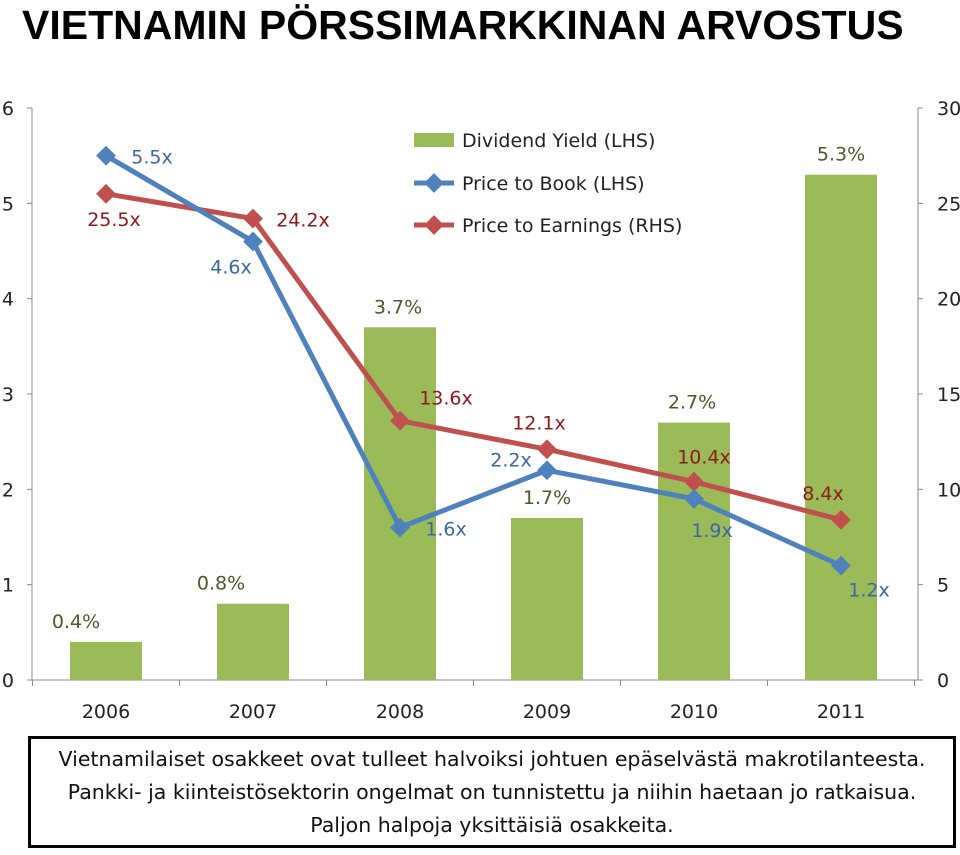  Describe the element at coordinates (8, 586) in the screenshot. I see `left-tick-label: 1` at that location.